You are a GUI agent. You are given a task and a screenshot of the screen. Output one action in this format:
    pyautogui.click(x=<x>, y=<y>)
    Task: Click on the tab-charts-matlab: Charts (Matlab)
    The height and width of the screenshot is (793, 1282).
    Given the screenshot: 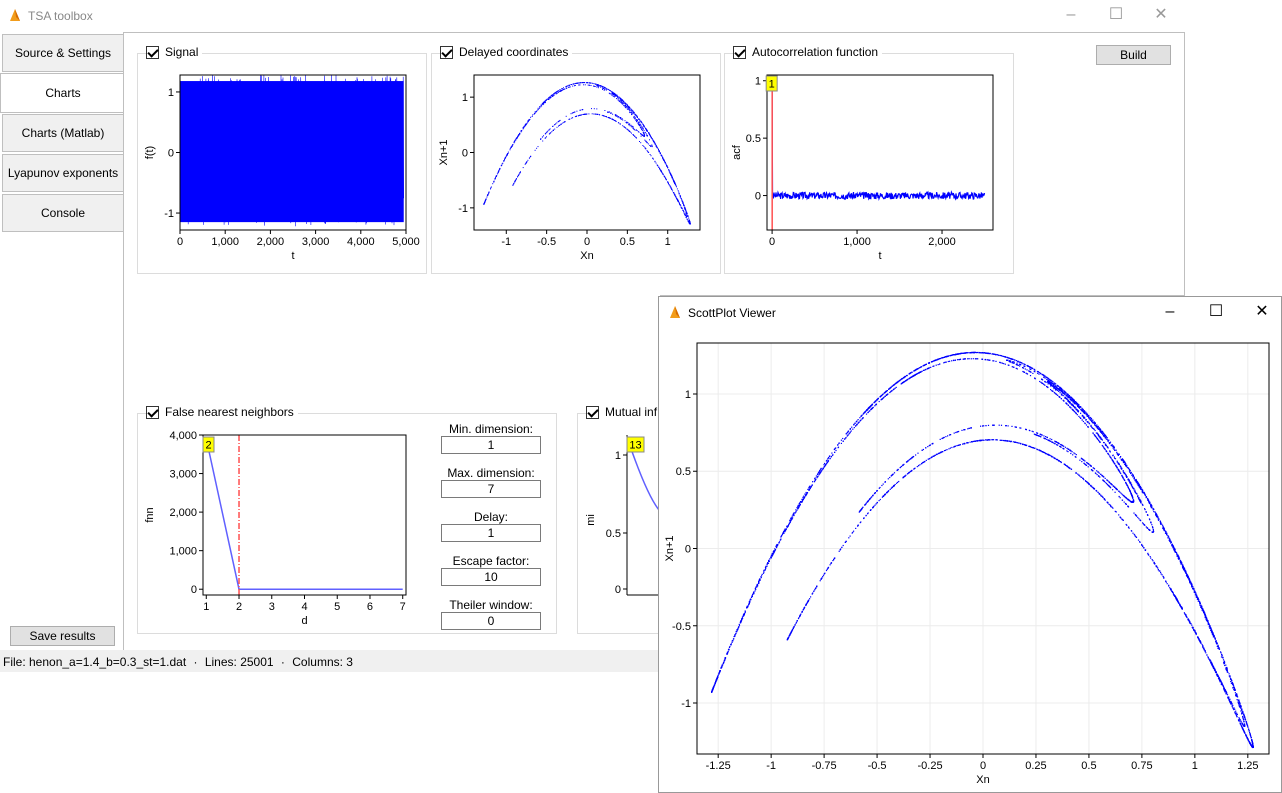 What is the action you would take?
    pyautogui.click(x=63, y=133)
    